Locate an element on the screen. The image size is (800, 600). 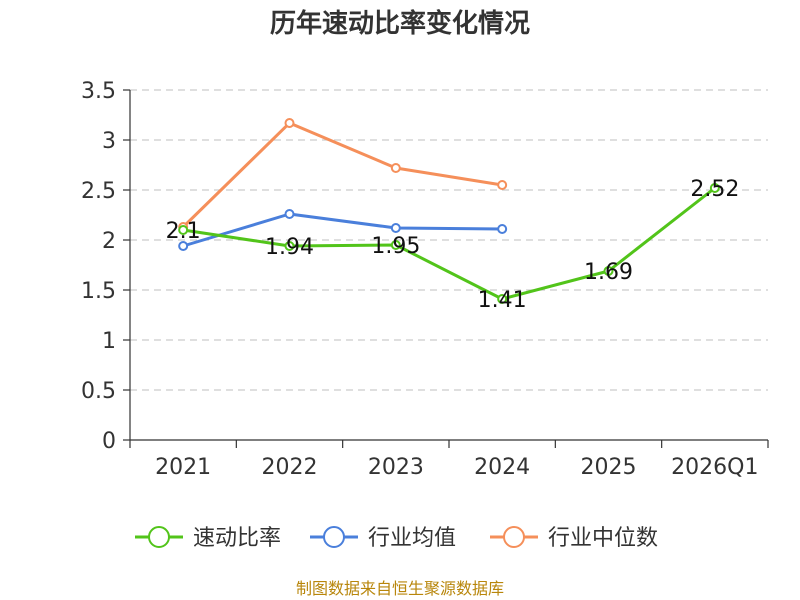
data-label: 1.41 is located at coordinates (502, 300).